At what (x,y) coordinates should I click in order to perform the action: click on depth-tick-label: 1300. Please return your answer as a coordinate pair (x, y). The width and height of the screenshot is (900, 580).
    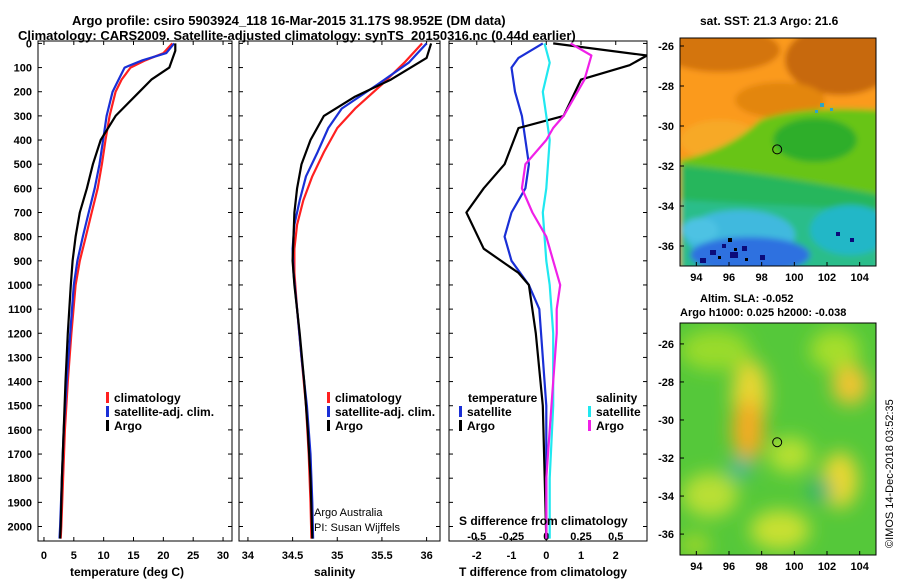
    Looking at the image, I should click on (20, 358).